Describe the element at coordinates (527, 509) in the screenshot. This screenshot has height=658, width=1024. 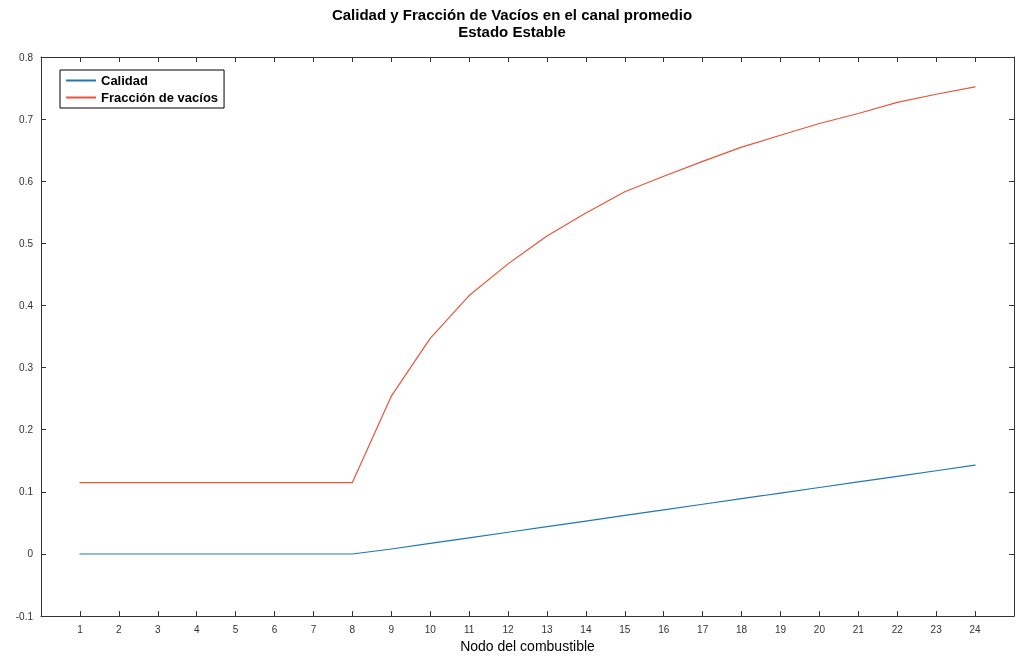
I see `line-series` at that location.